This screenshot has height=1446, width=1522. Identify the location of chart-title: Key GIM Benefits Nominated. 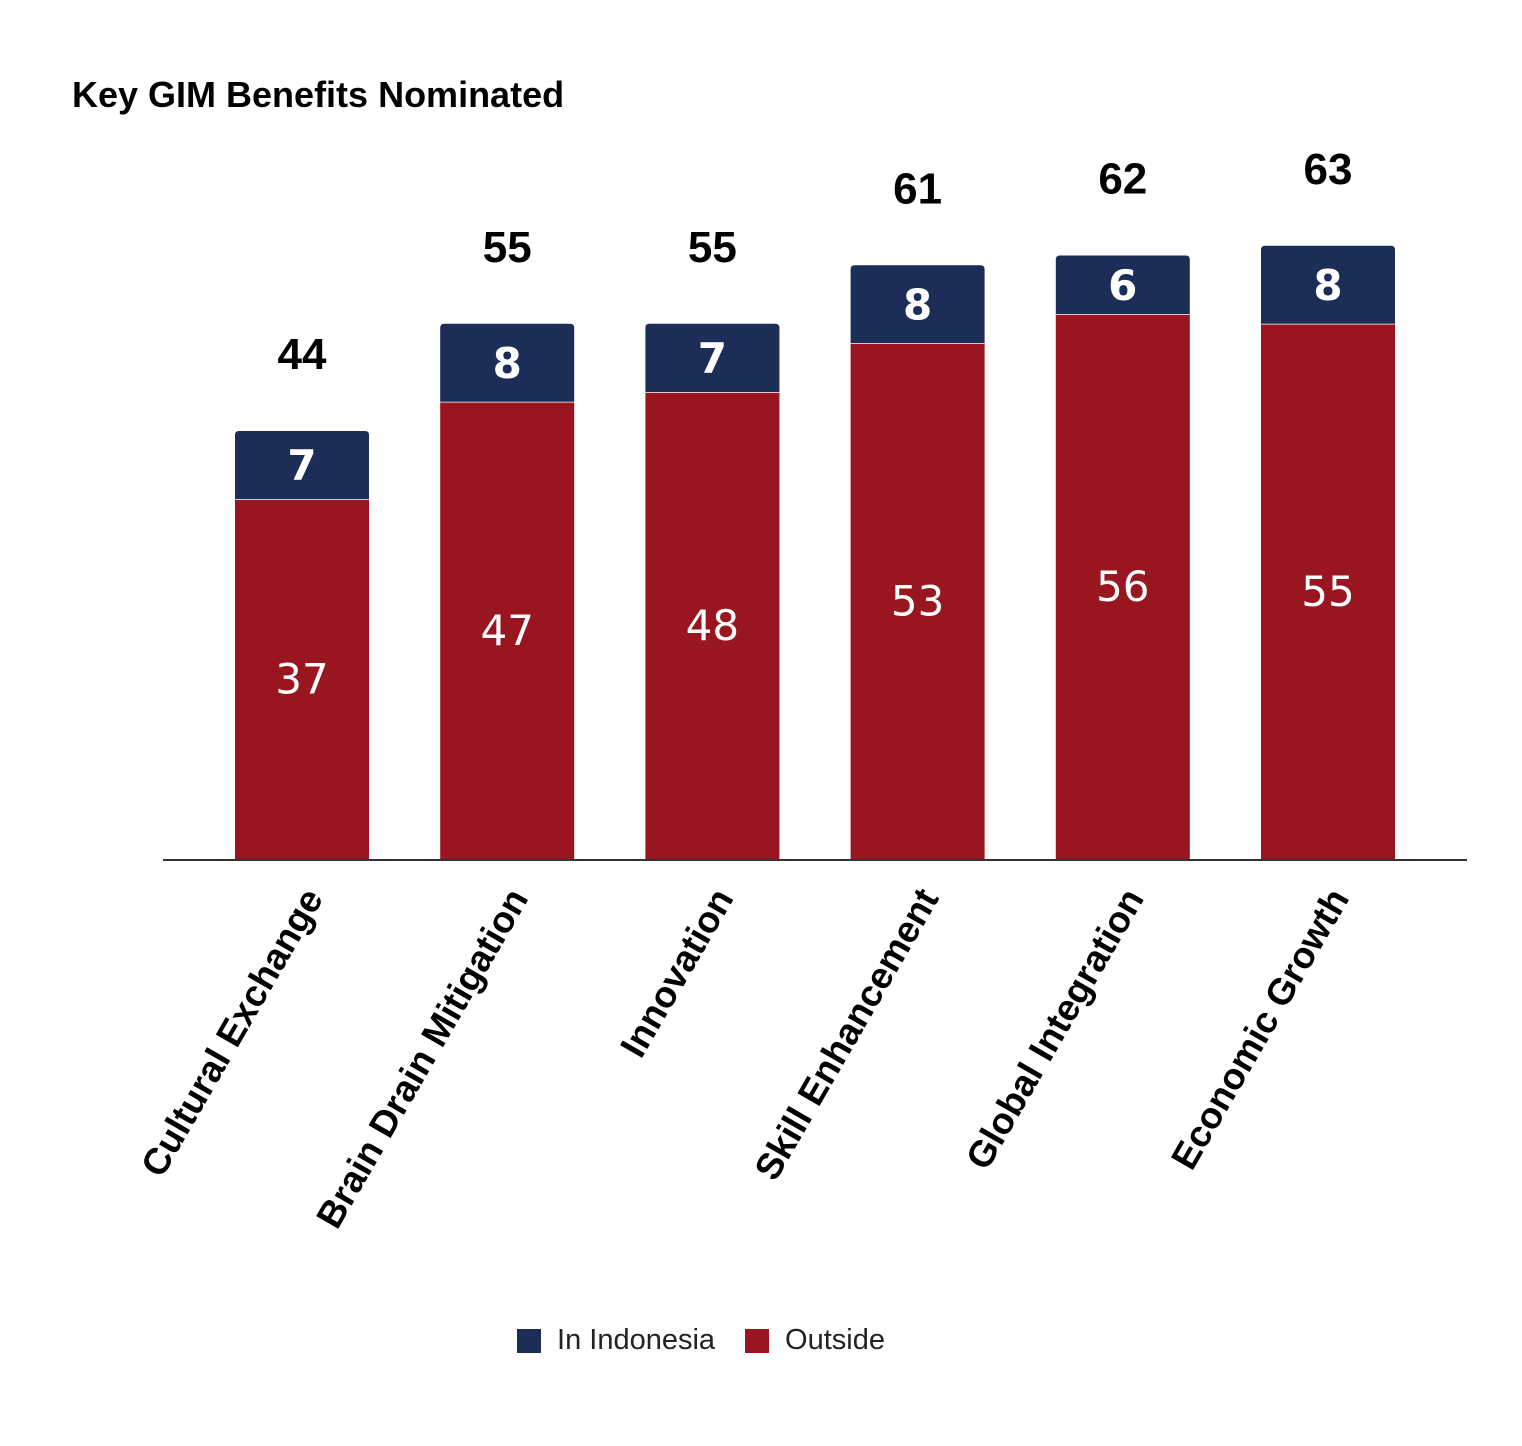
(318, 94).